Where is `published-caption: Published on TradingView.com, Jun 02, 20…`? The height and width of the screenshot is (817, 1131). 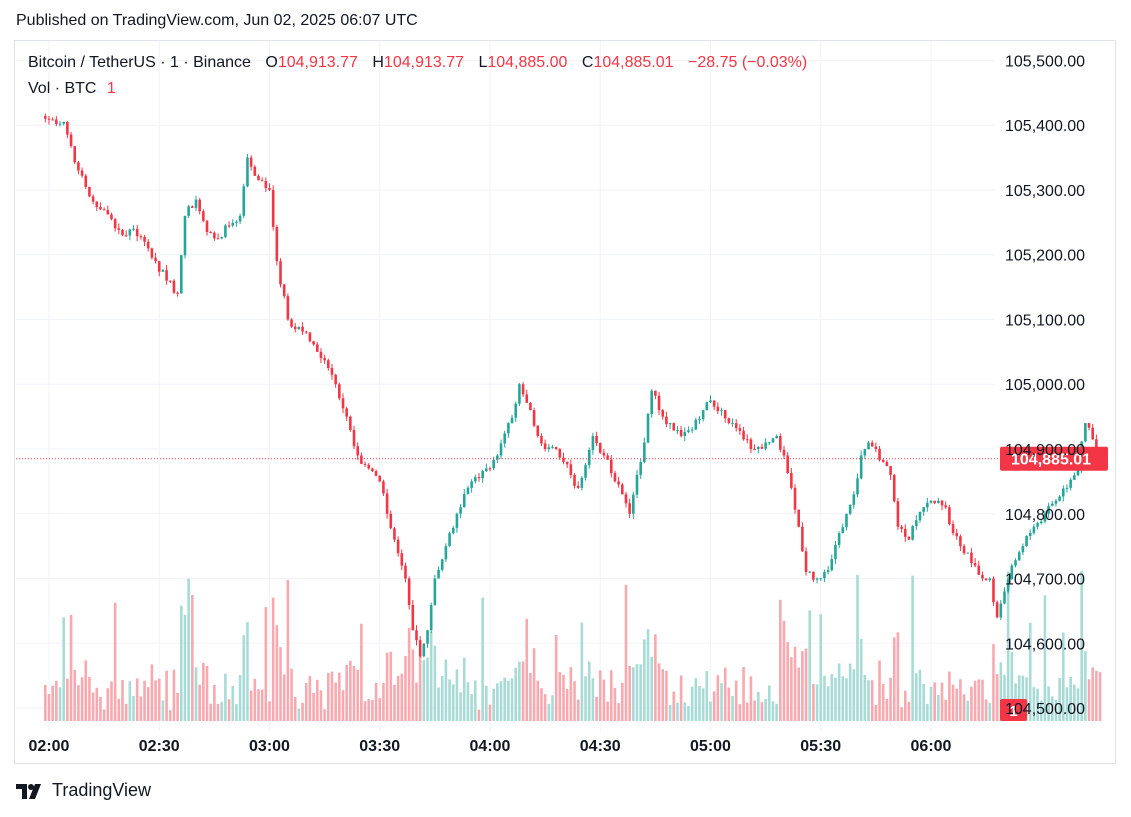 published-caption: Published on TradingView.com, Jun 02, 20… is located at coordinates (217, 20).